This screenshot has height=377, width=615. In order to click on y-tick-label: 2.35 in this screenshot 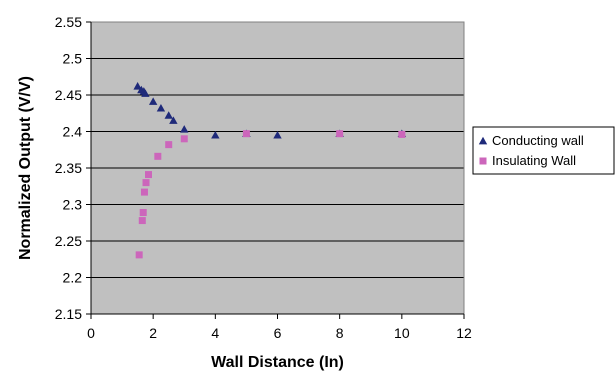, I will do `click(68, 168)`.